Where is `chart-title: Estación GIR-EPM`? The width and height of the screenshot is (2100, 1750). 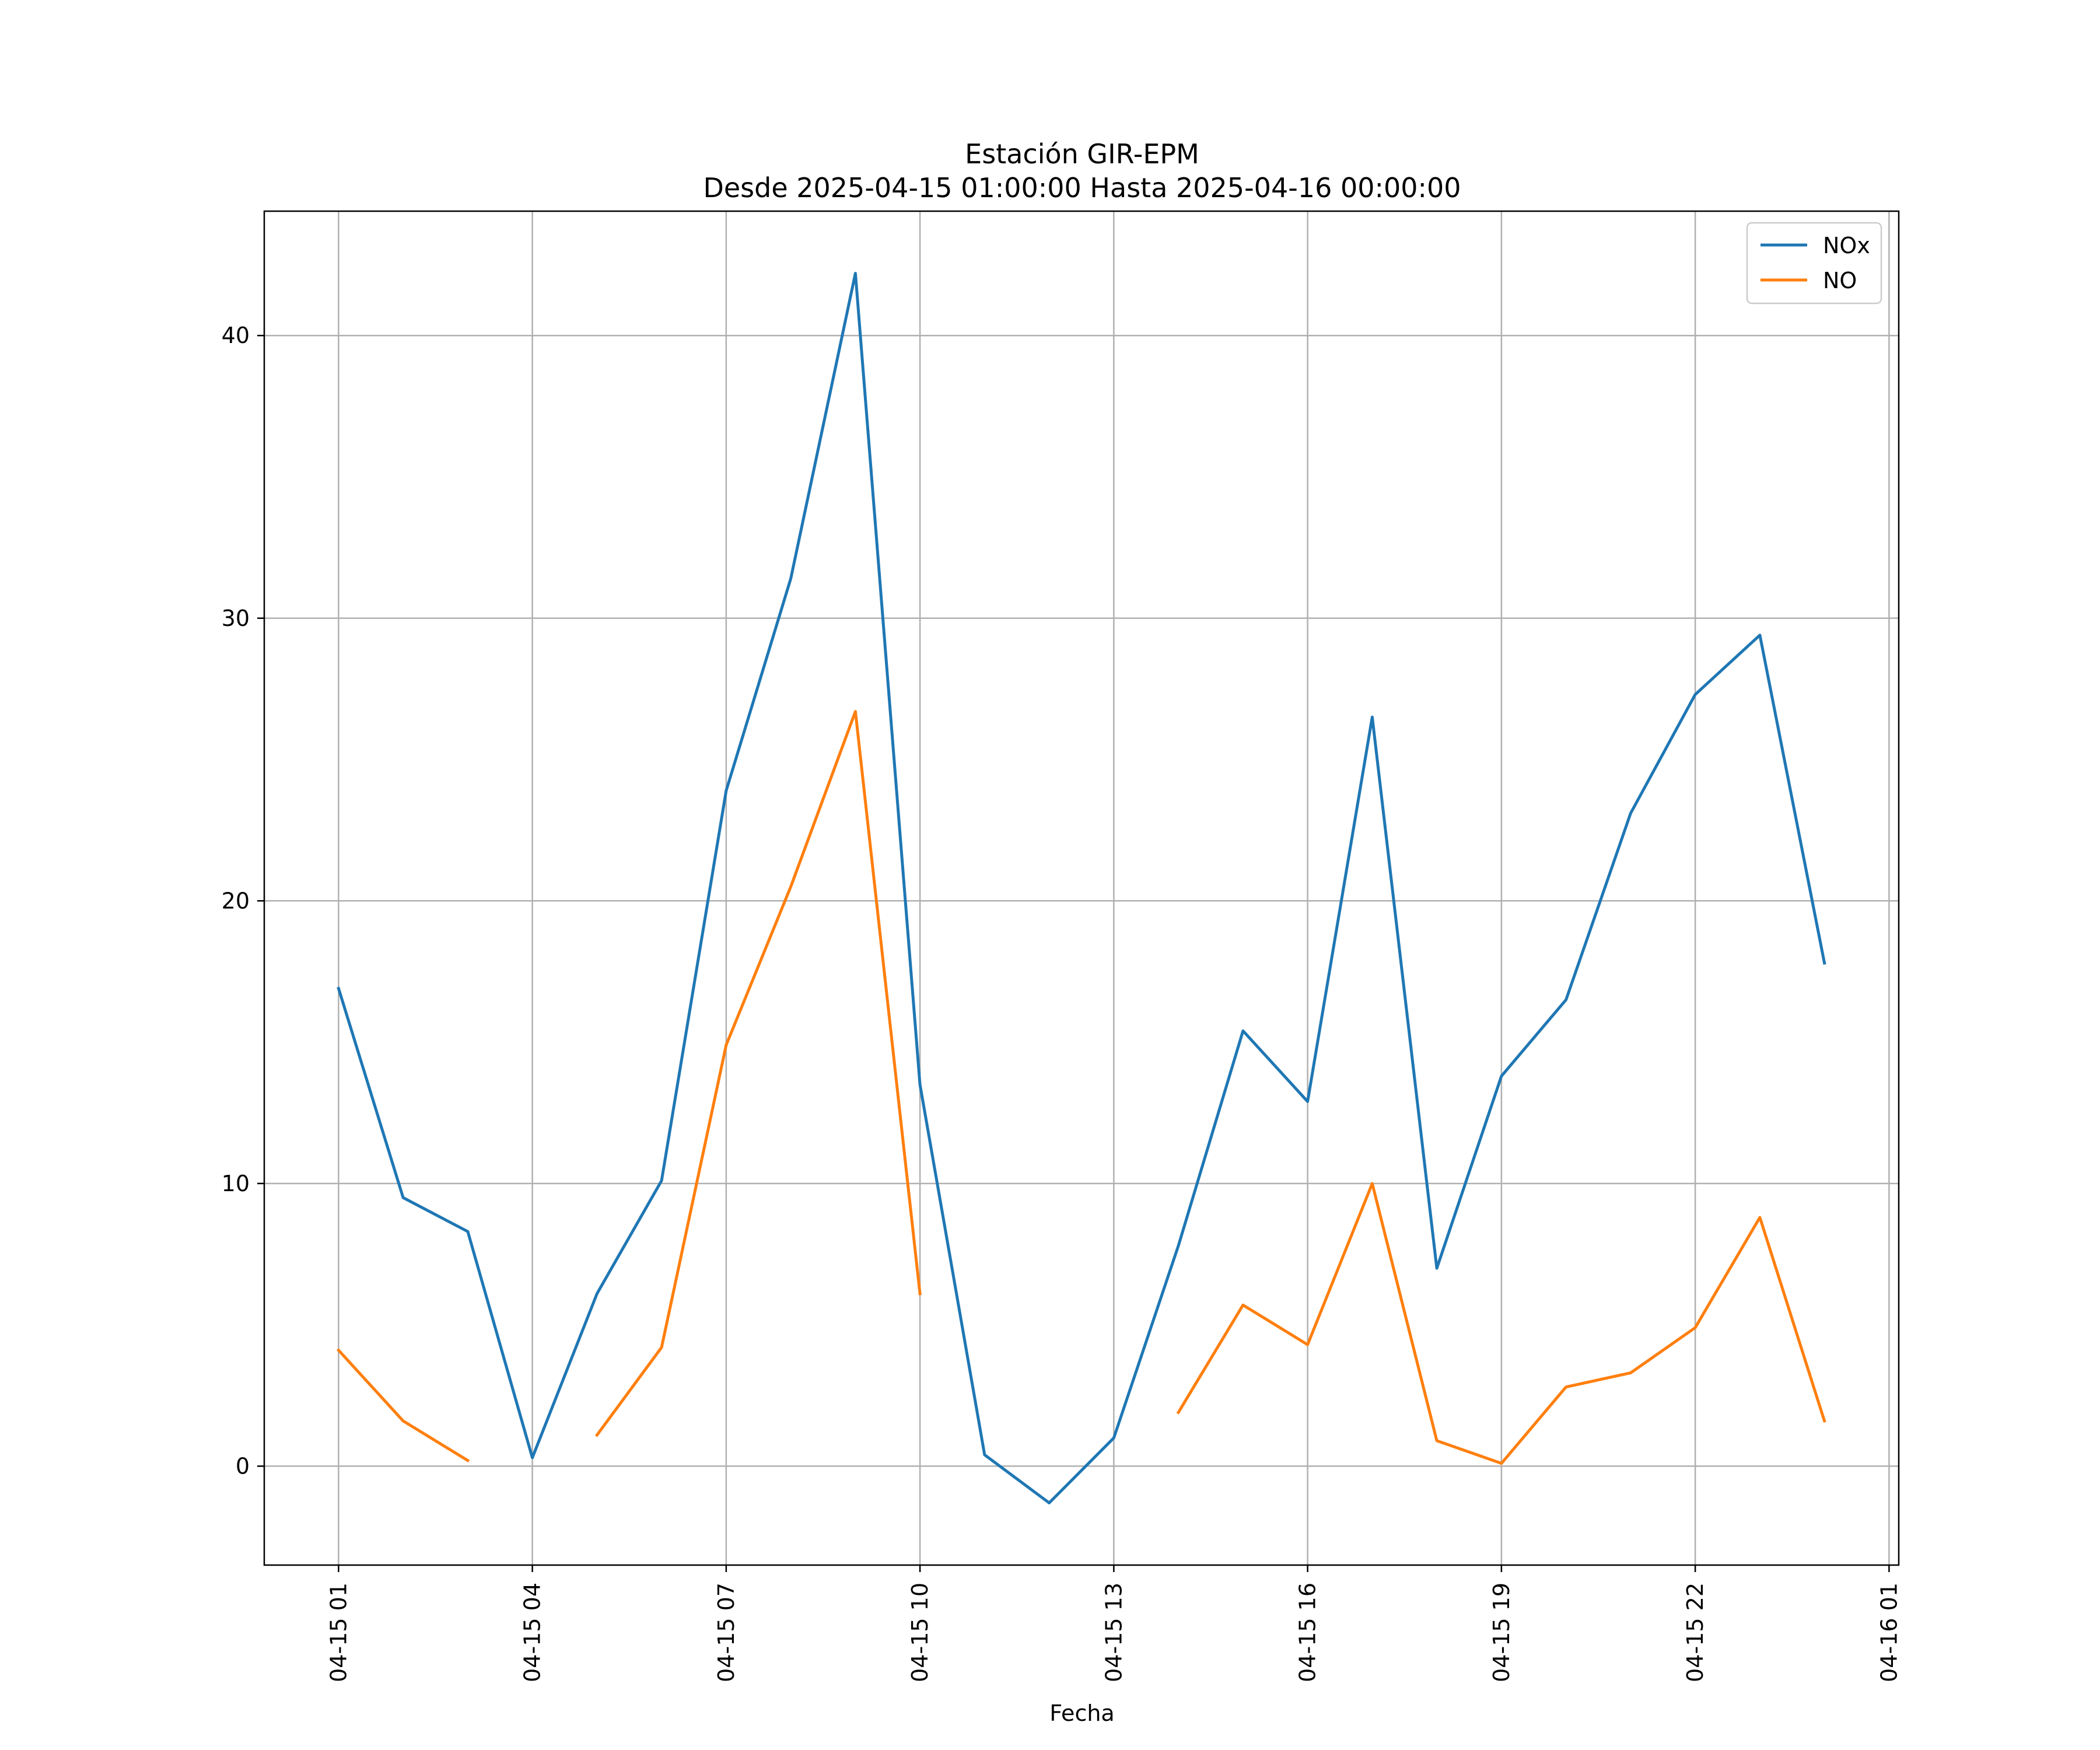
chart-title: Estación GIR-EPM is located at coordinates (1082, 154).